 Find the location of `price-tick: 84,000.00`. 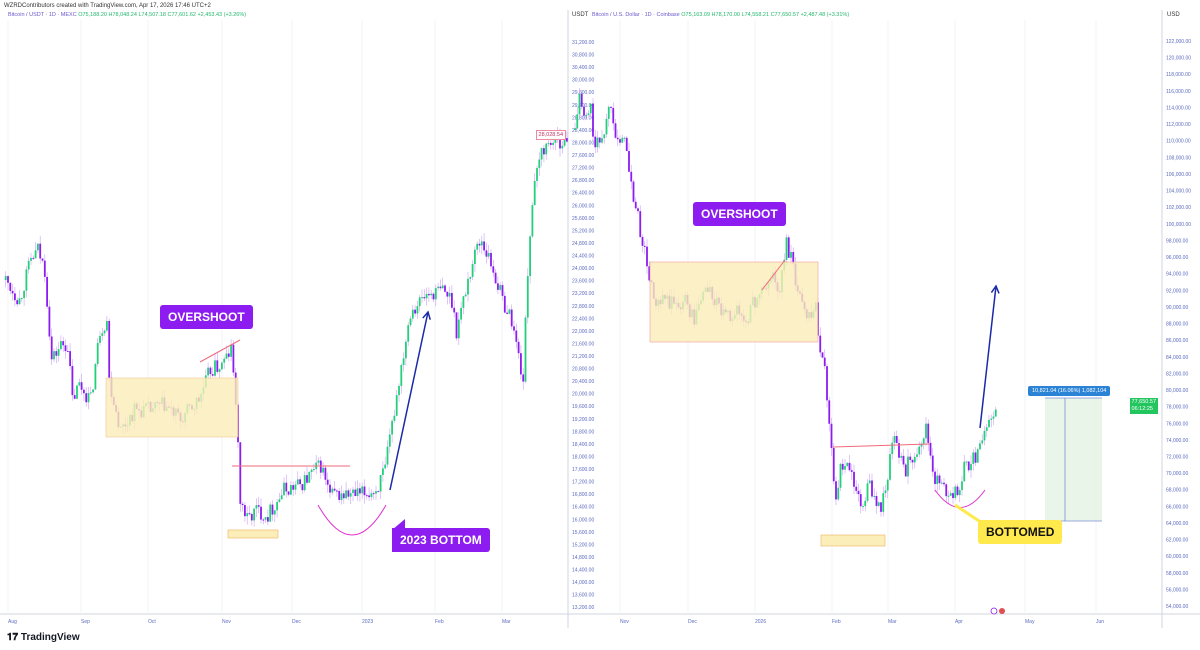

price-tick: 84,000.00 is located at coordinates (1177, 358).